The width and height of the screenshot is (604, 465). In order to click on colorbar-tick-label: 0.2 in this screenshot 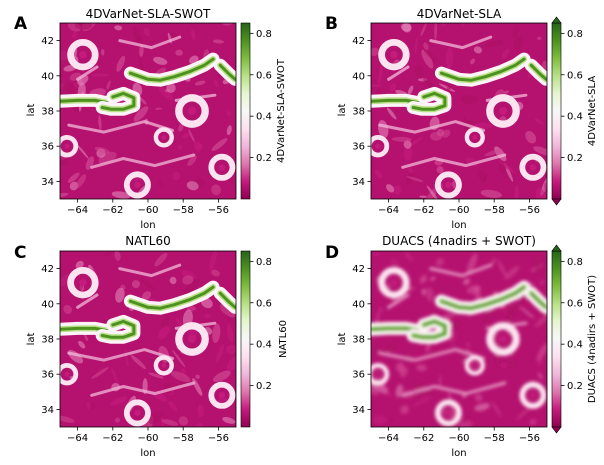, I will do `click(575, 158)`.